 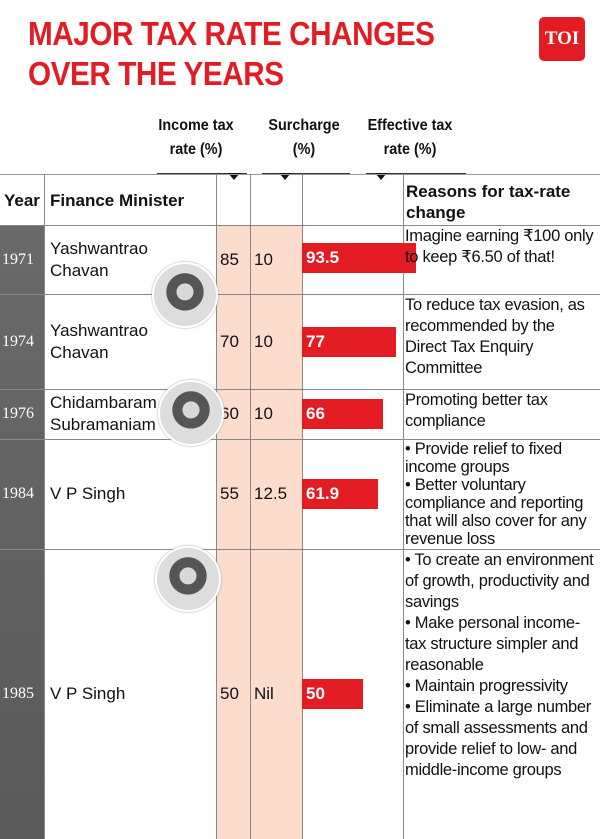 I want to click on reason-item: • Maintain progressivity, so click(x=486, y=686).